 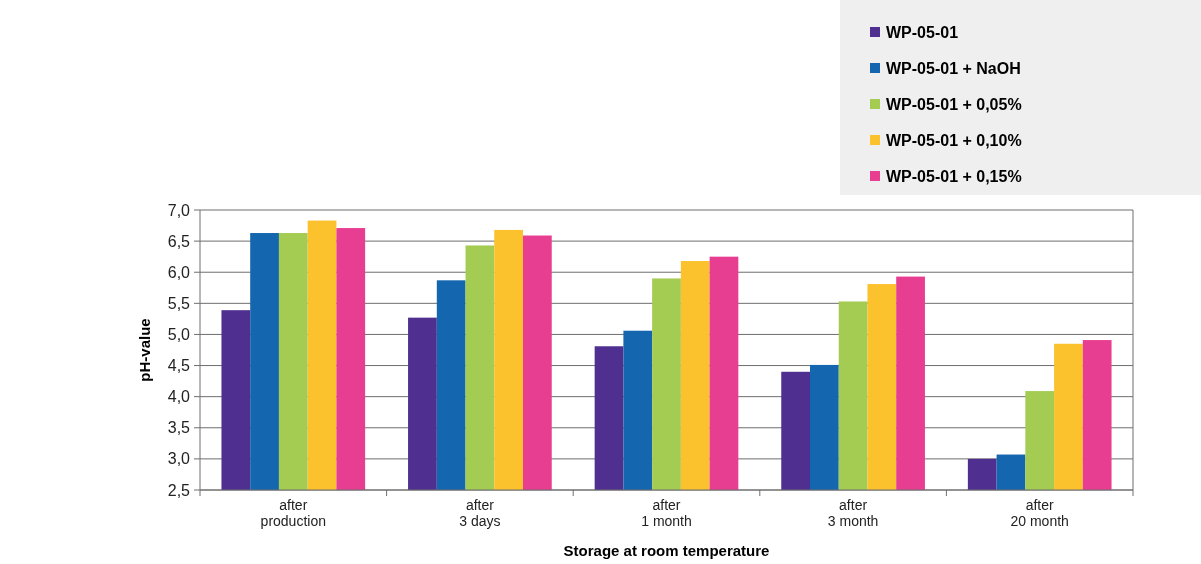 I want to click on x-tick-label: after 3 month, so click(x=853, y=513).